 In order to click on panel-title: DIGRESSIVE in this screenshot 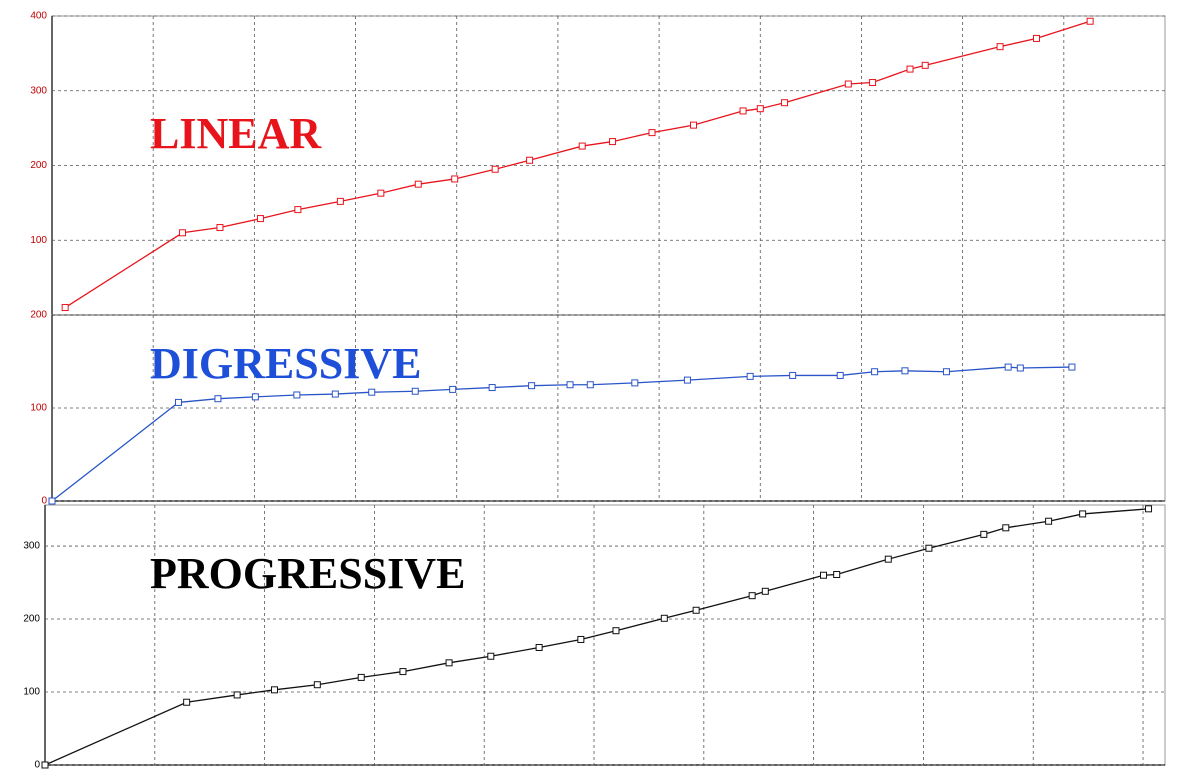, I will do `click(285, 363)`.